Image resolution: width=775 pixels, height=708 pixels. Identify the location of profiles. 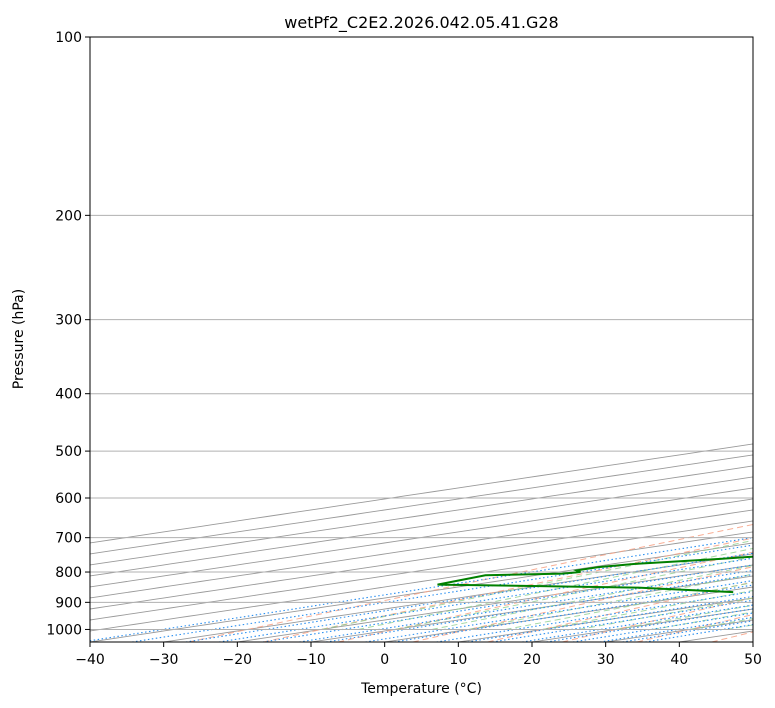
(595, 574).